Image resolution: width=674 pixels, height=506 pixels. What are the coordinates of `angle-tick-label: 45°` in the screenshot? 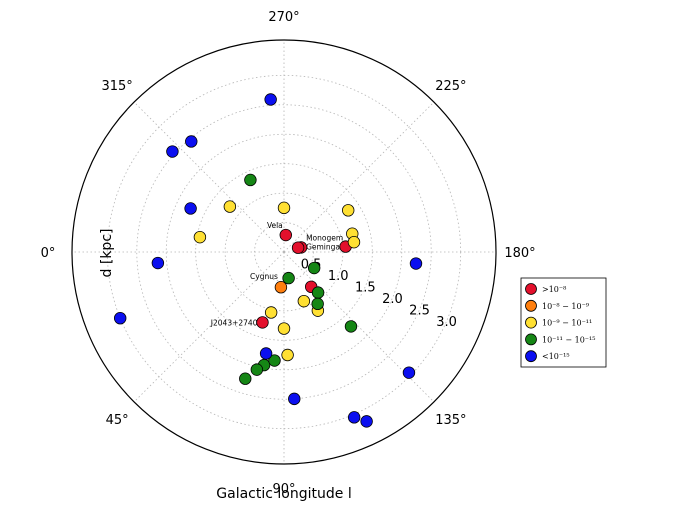 It's located at (117, 420).